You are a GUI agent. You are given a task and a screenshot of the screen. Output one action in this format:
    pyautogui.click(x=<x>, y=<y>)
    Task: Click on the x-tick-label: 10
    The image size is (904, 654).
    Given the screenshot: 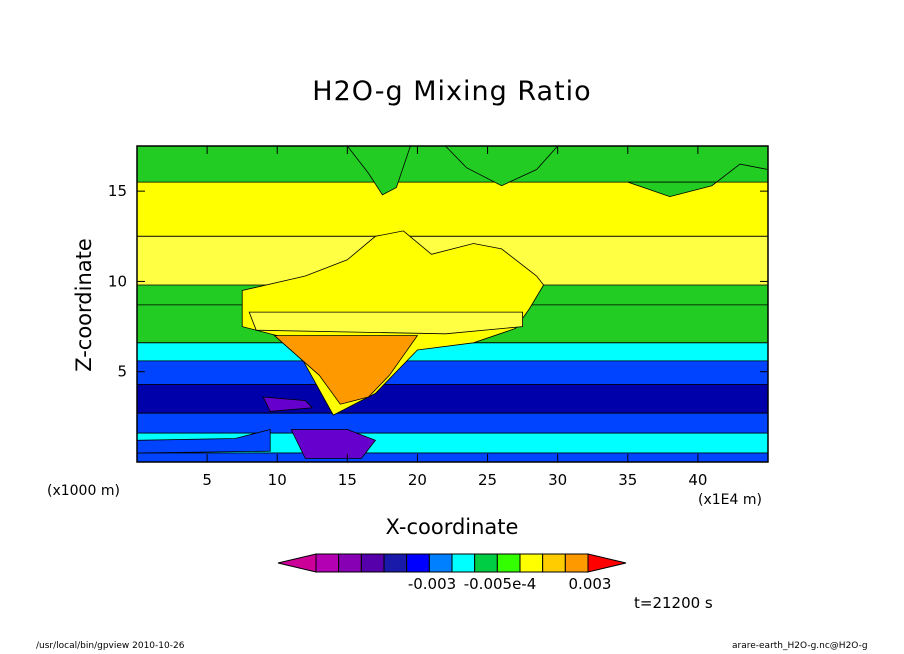 What is the action you would take?
    pyautogui.click(x=277, y=480)
    